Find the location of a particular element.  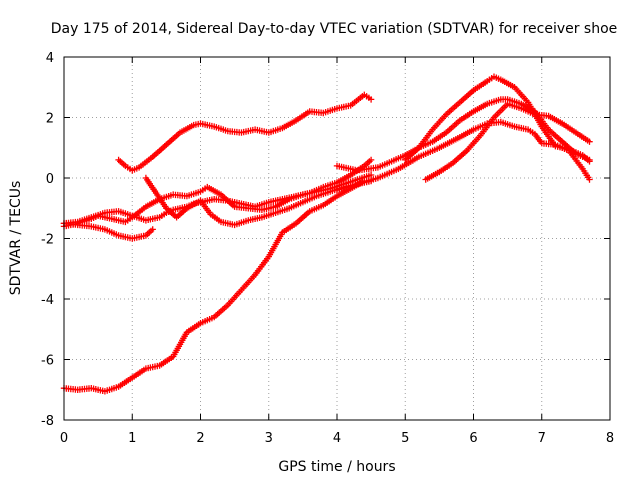

y-tick-label: 0 is located at coordinates (50, 179).